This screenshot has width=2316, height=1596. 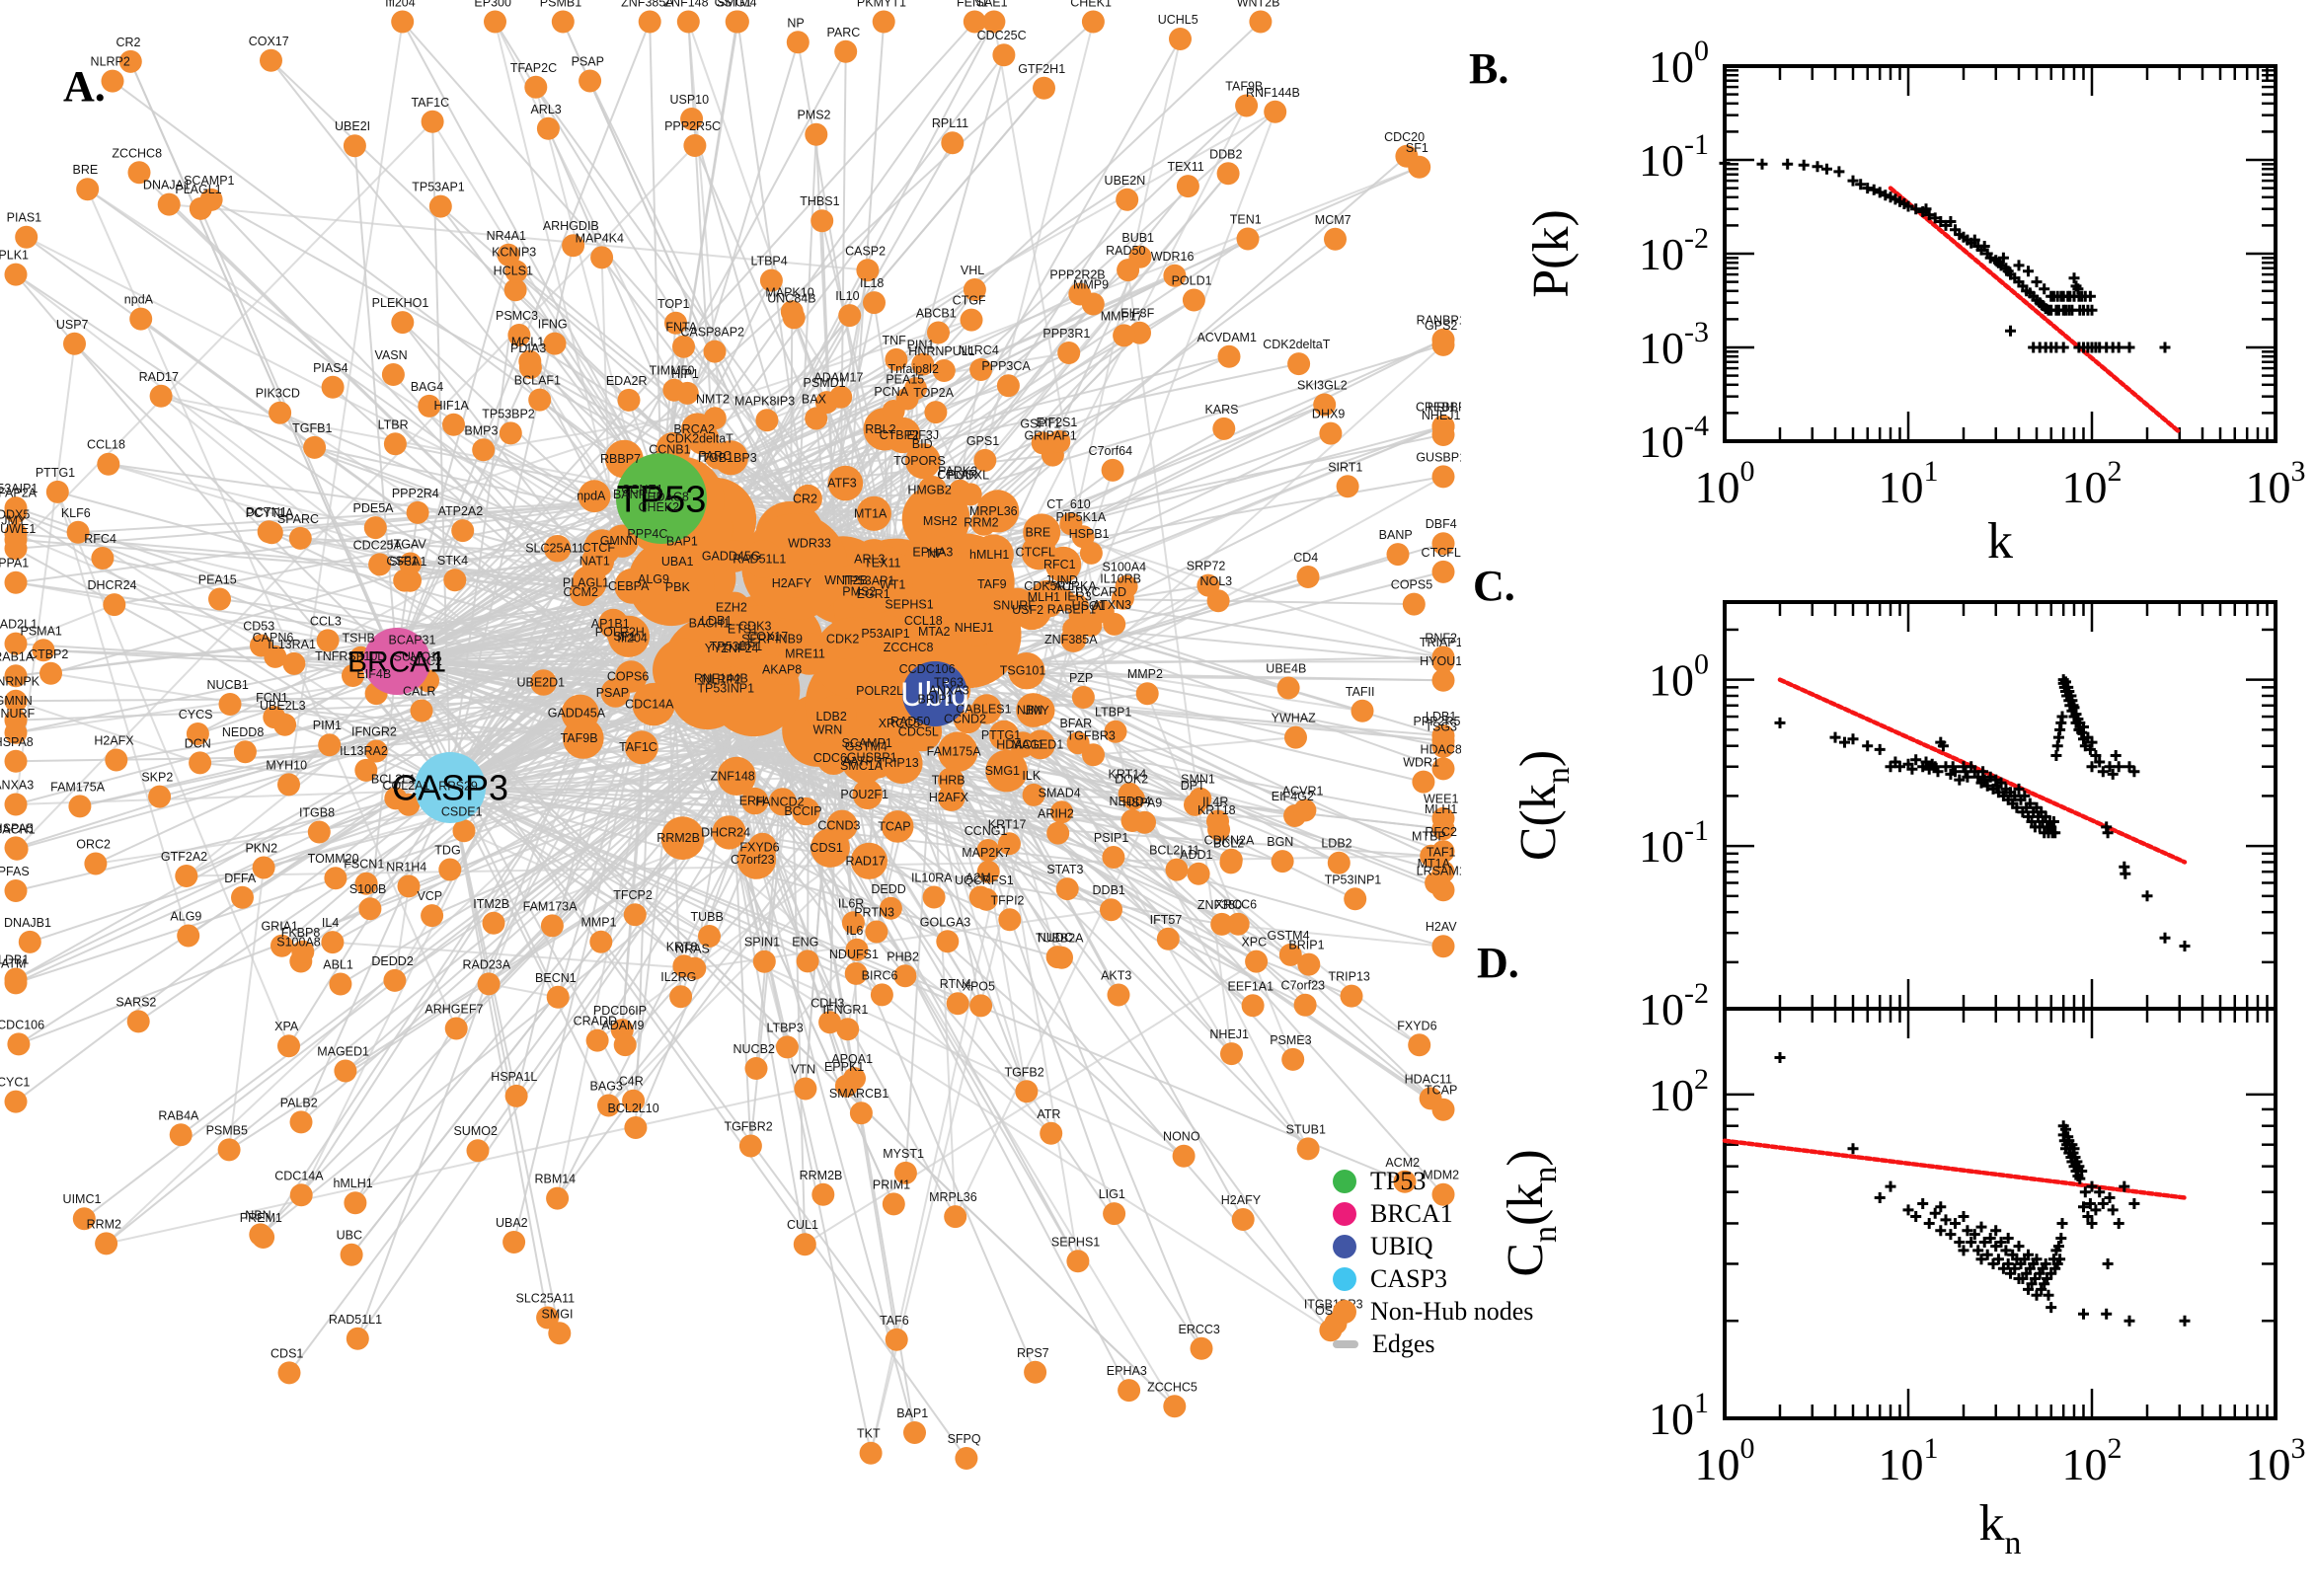 I want to click on network-node-label: ORC2, so click(x=93, y=845).